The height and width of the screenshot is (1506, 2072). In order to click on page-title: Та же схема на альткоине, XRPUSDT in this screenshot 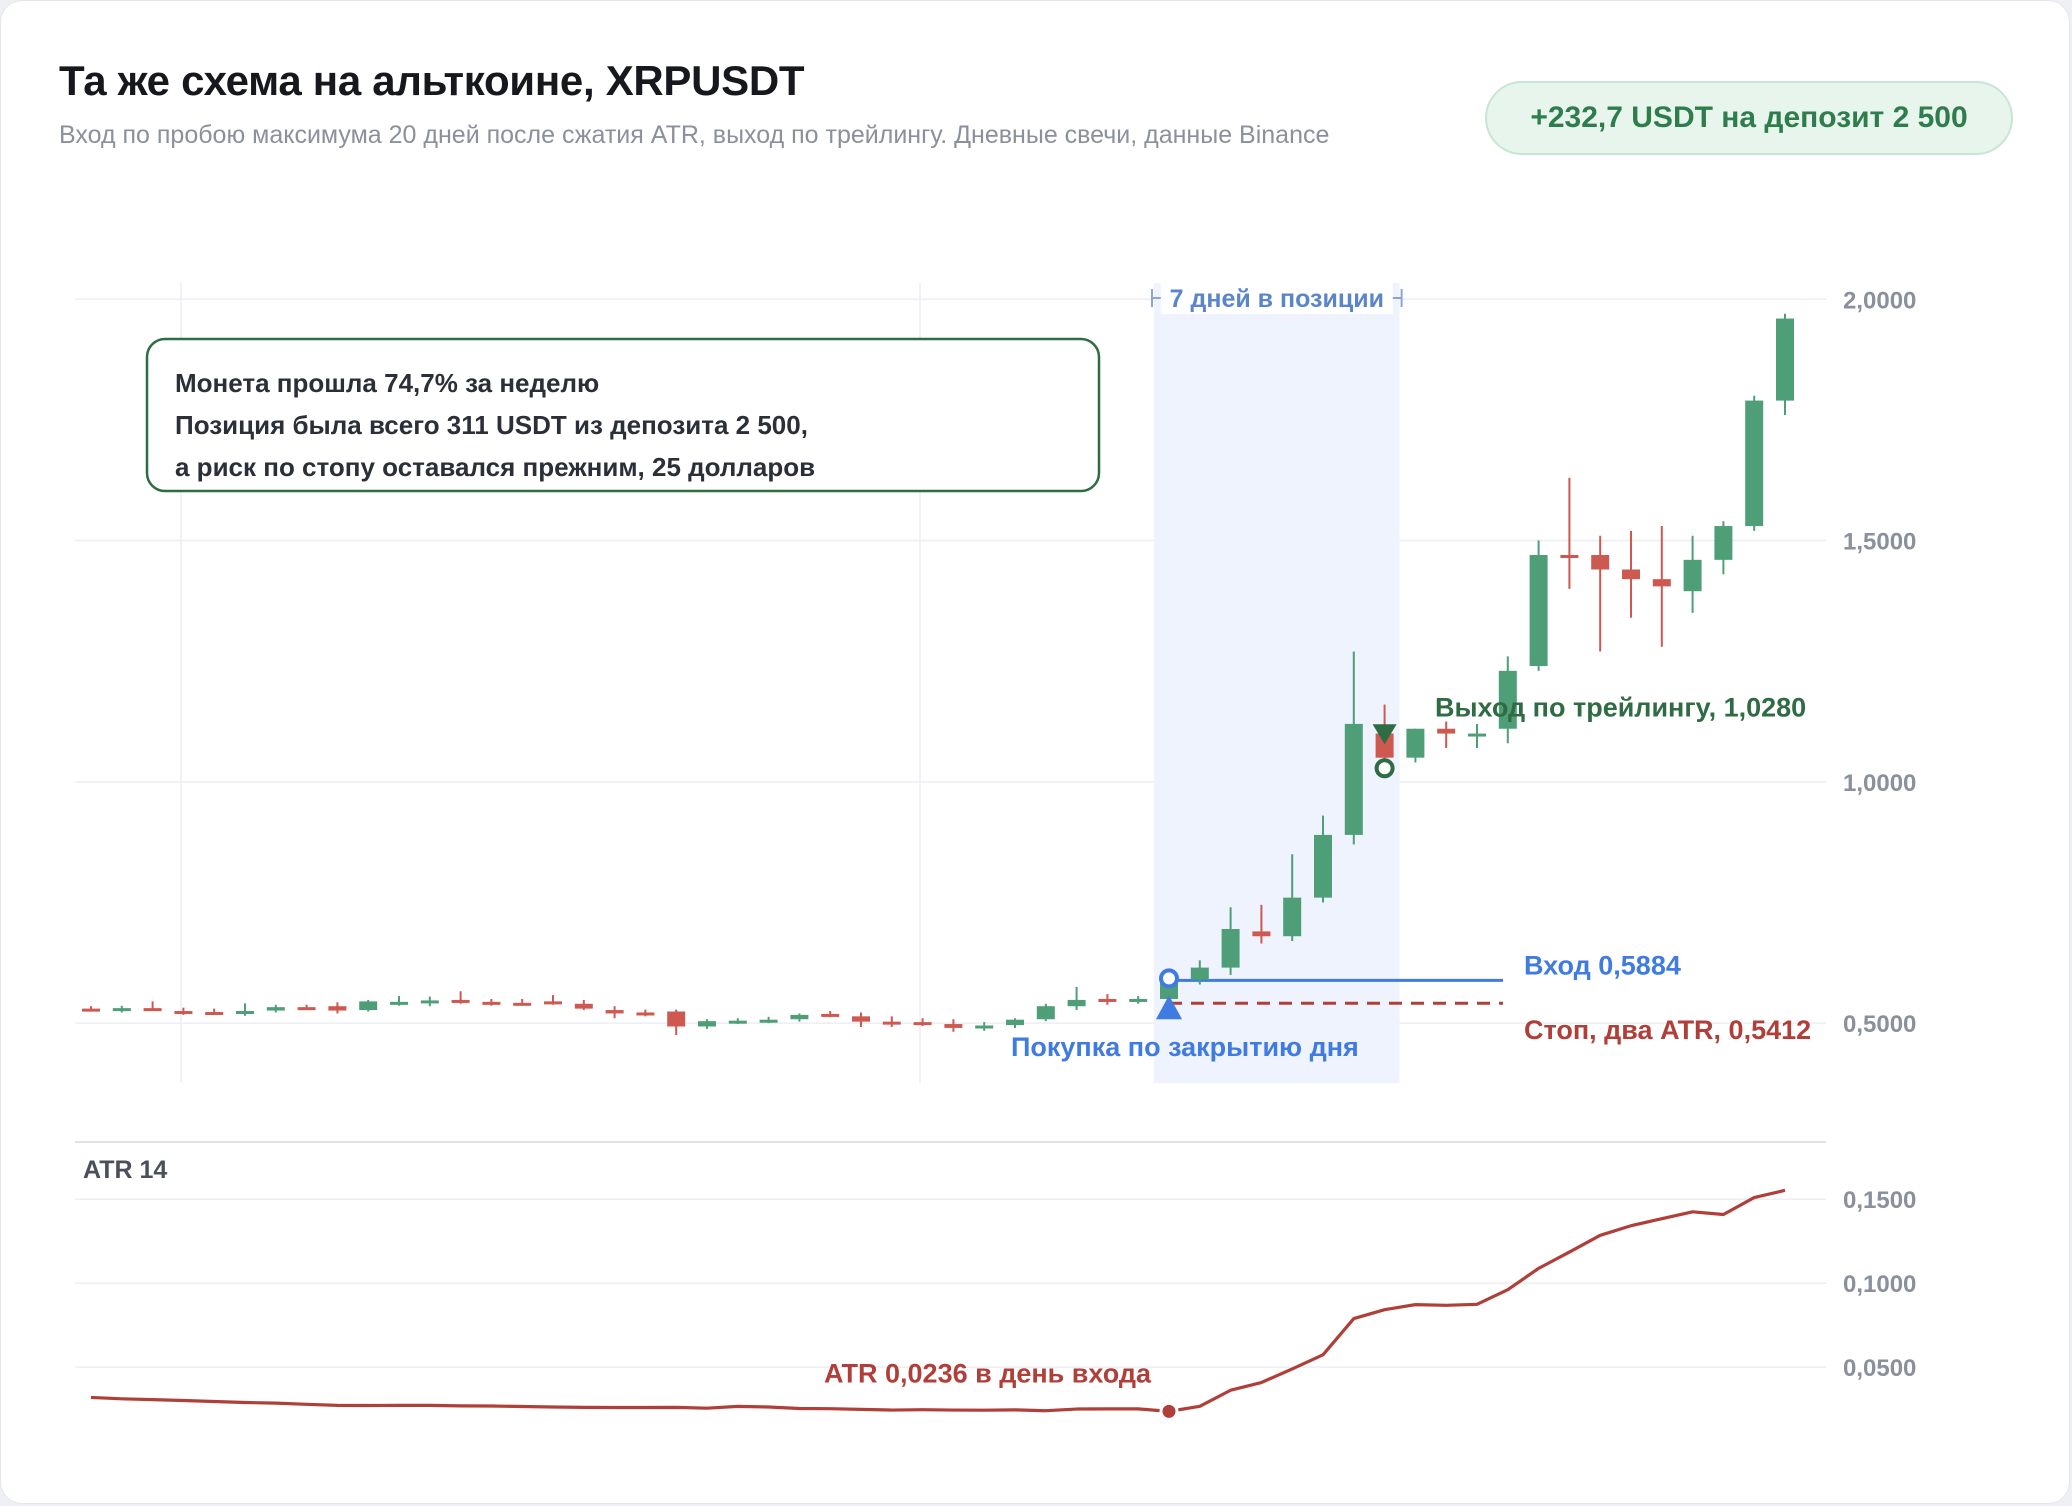, I will do `click(432, 80)`.